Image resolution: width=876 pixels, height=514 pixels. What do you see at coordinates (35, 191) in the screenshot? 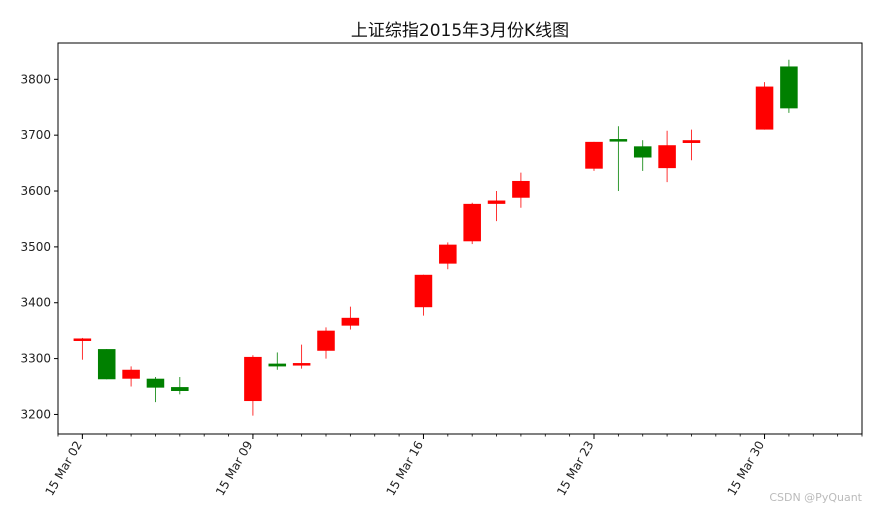
I see `y-tick-label: 3600` at bounding box center [35, 191].